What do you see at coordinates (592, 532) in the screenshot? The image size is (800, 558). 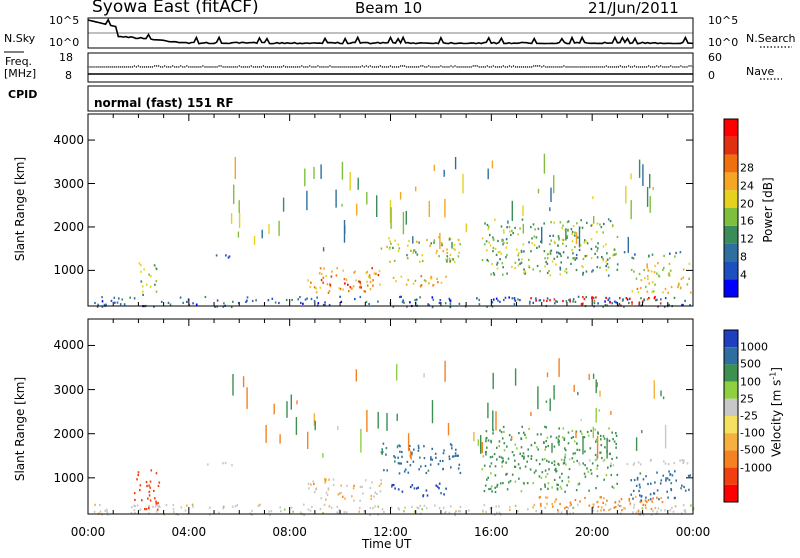 I see `x-tick-label: 20:00` at bounding box center [592, 532].